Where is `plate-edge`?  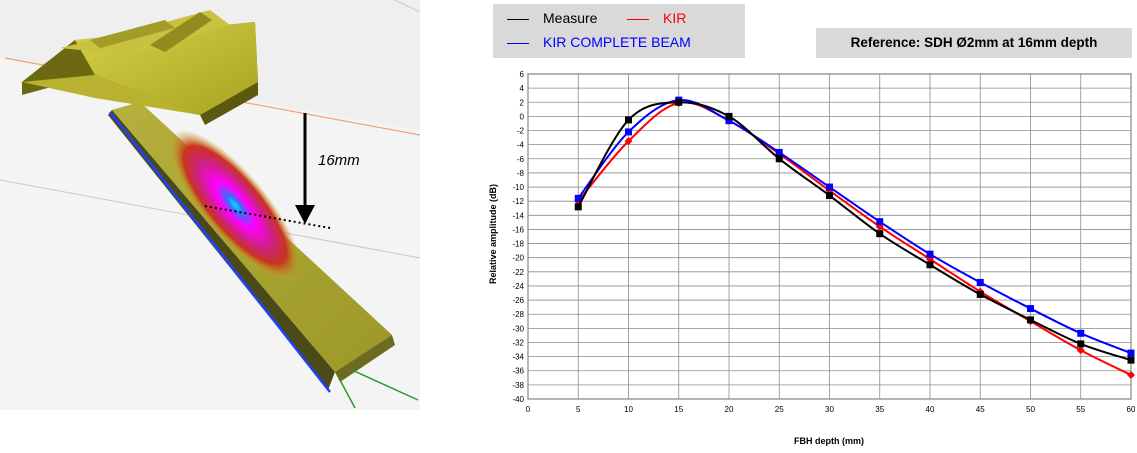
plate-edge is located at coordinates (220, 252).